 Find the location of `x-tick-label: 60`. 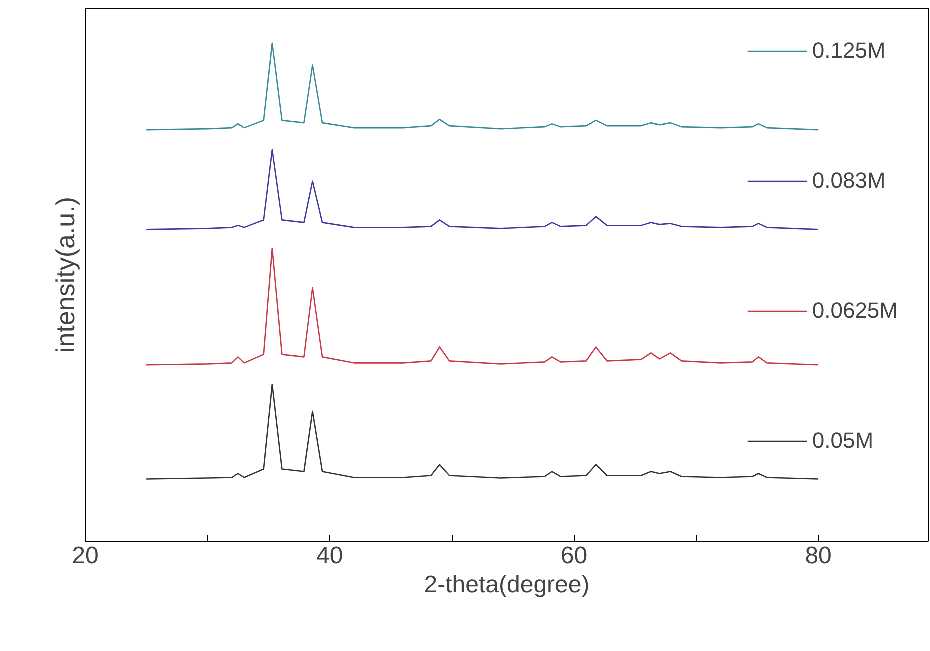

x-tick-label: 60 is located at coordinates (574, 556).